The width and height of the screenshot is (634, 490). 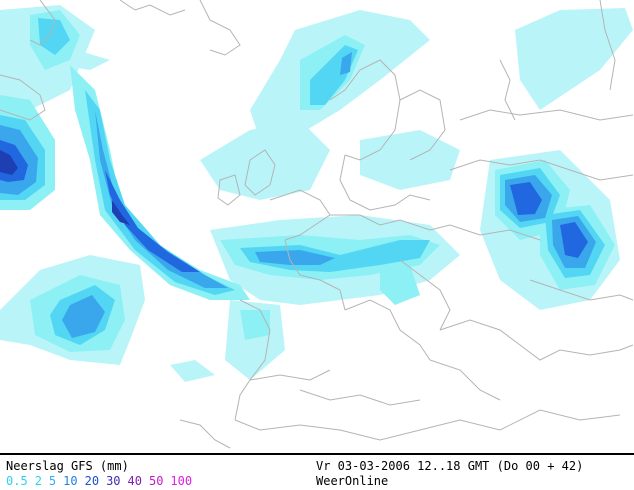 What do you see at coordinates (181, 481) in the screenshot?
I see `legend-level-100: 100` at bounding box center [181, 481].